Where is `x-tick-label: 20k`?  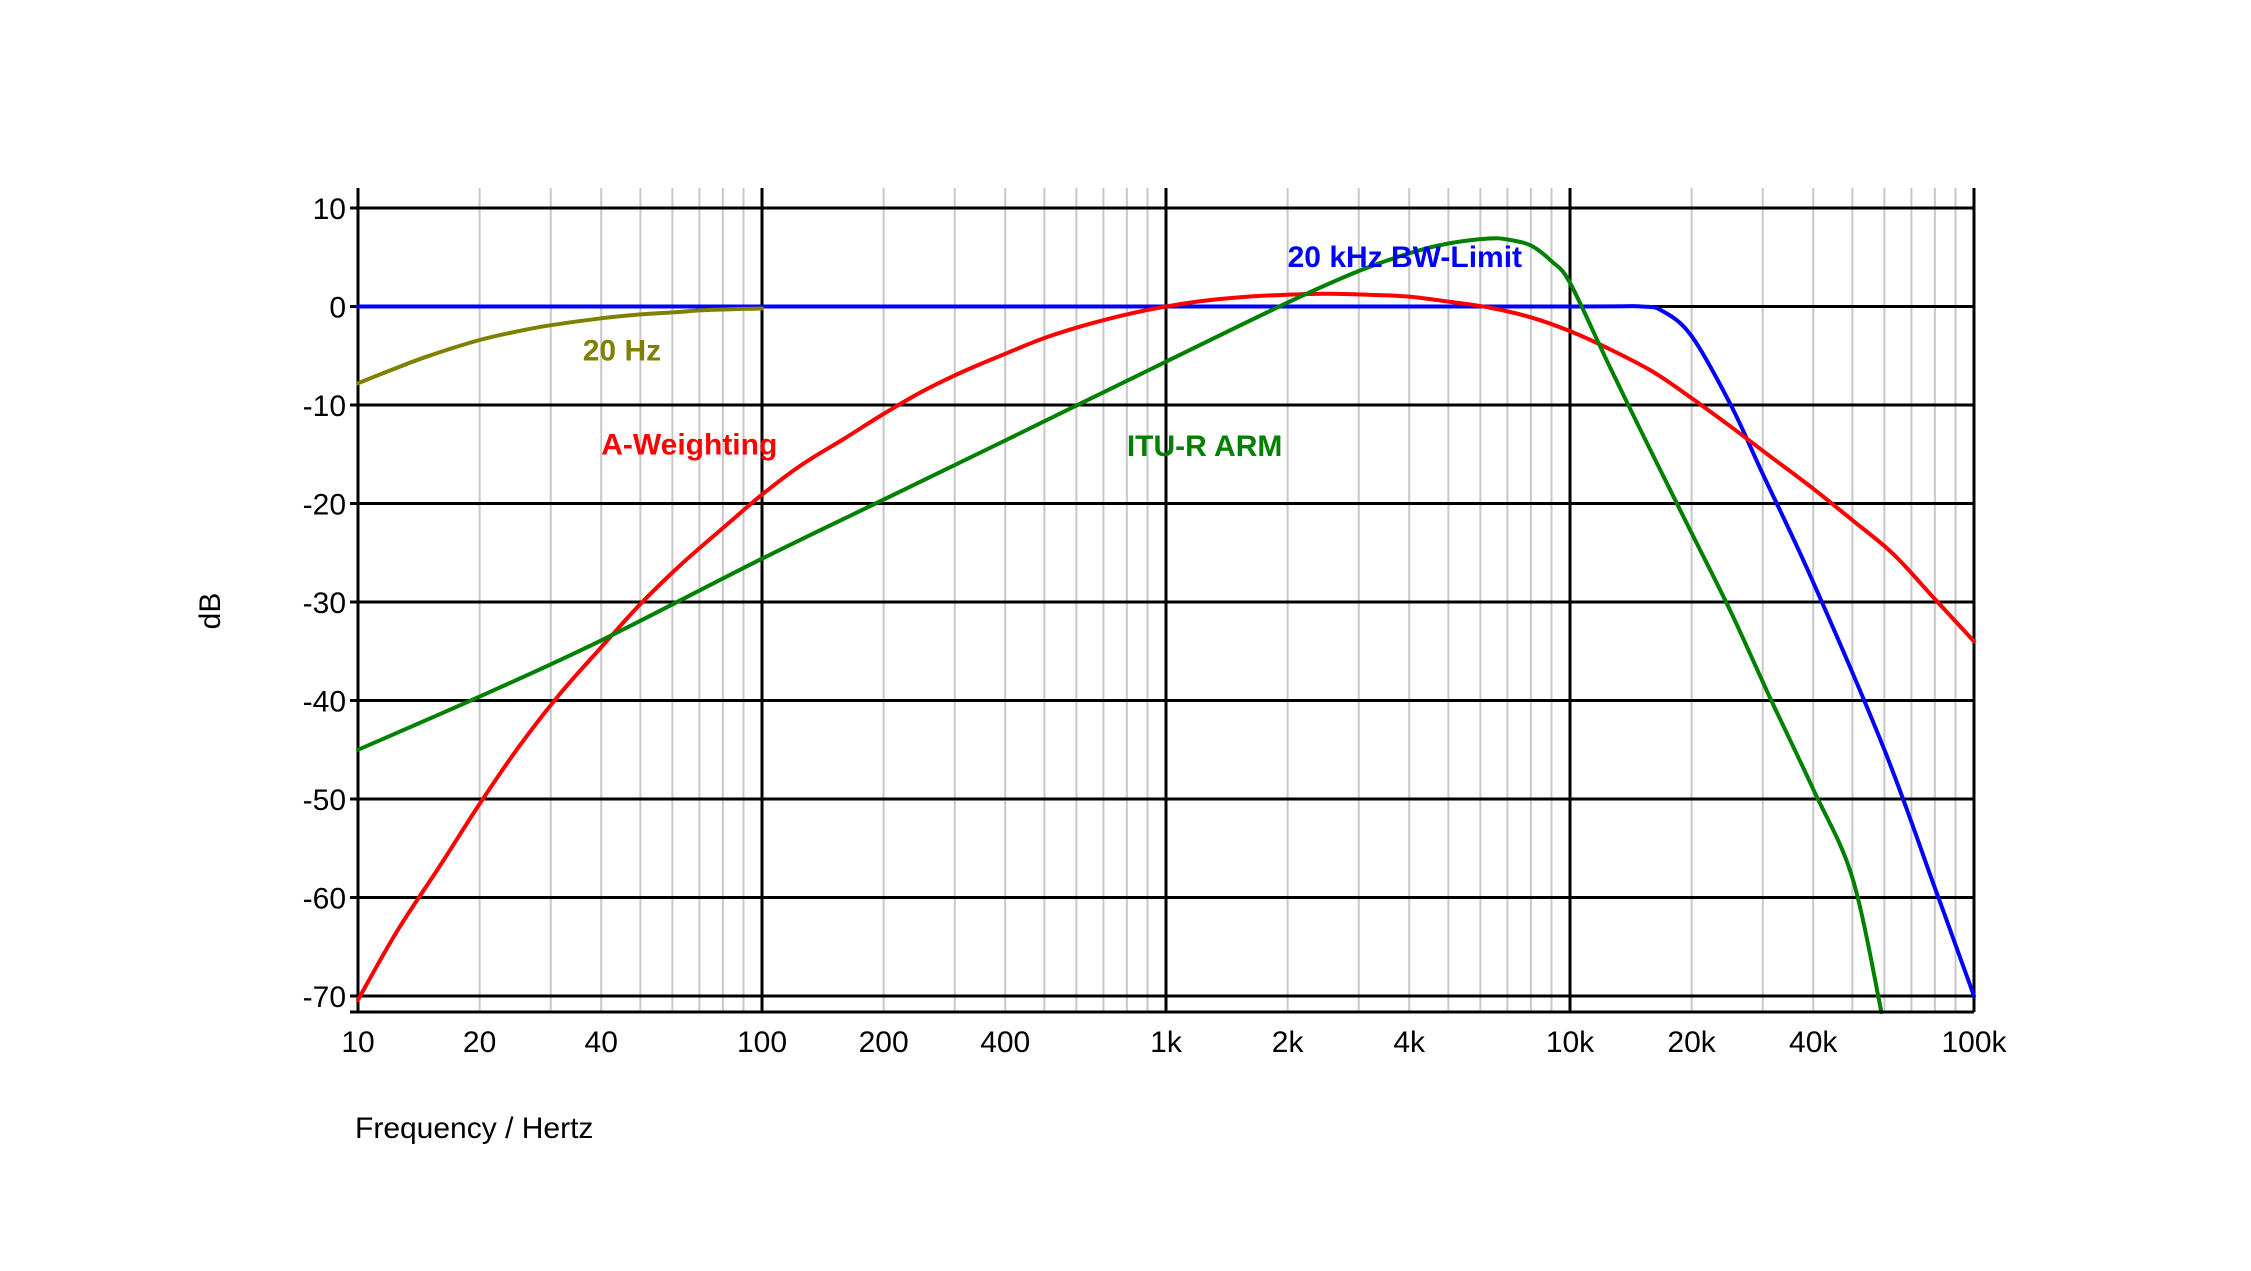 x-tick-label: 20k is located at coordinates (1691, 1042).